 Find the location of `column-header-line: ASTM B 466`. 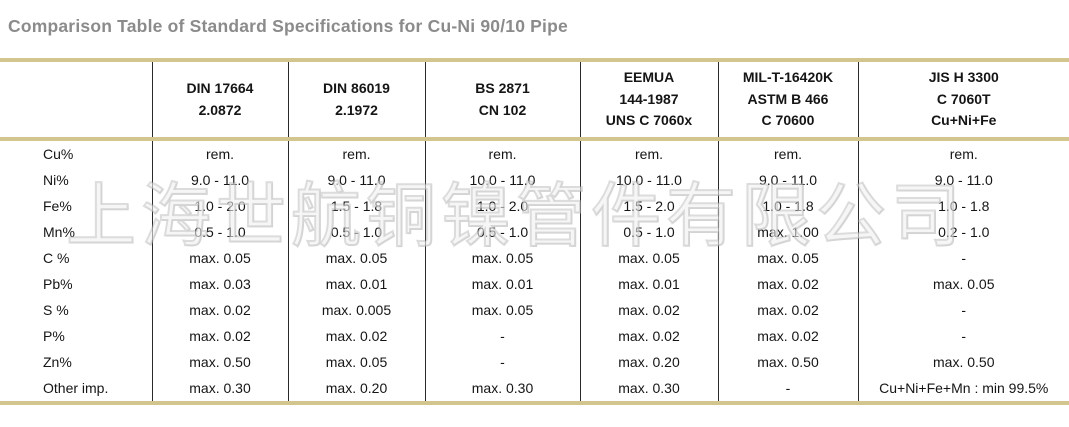

column-header-line: ASTM B 466 is located at coordinates (788, 98).